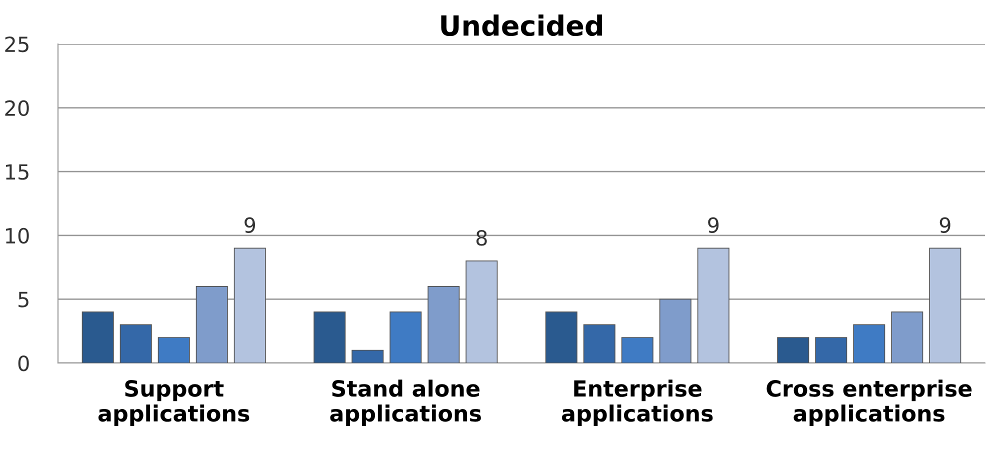  What do you see at coordinates (23, 363) in the screenshot?
I see `y-tick-label: 0` at bounding box center [23, 363].